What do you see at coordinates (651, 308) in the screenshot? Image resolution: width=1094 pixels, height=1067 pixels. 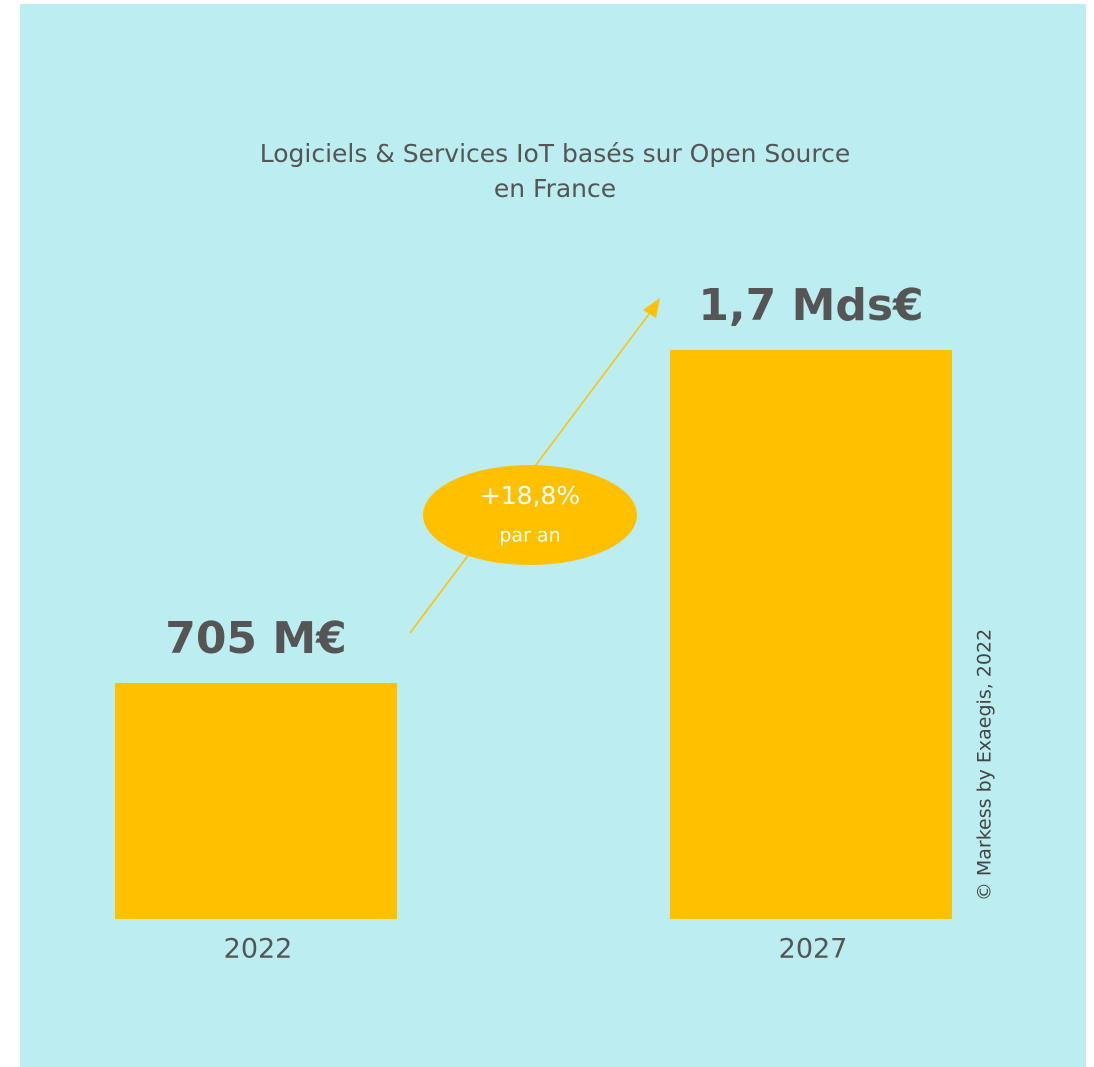 I see `arrow-head` at bounding box center [651, 308].